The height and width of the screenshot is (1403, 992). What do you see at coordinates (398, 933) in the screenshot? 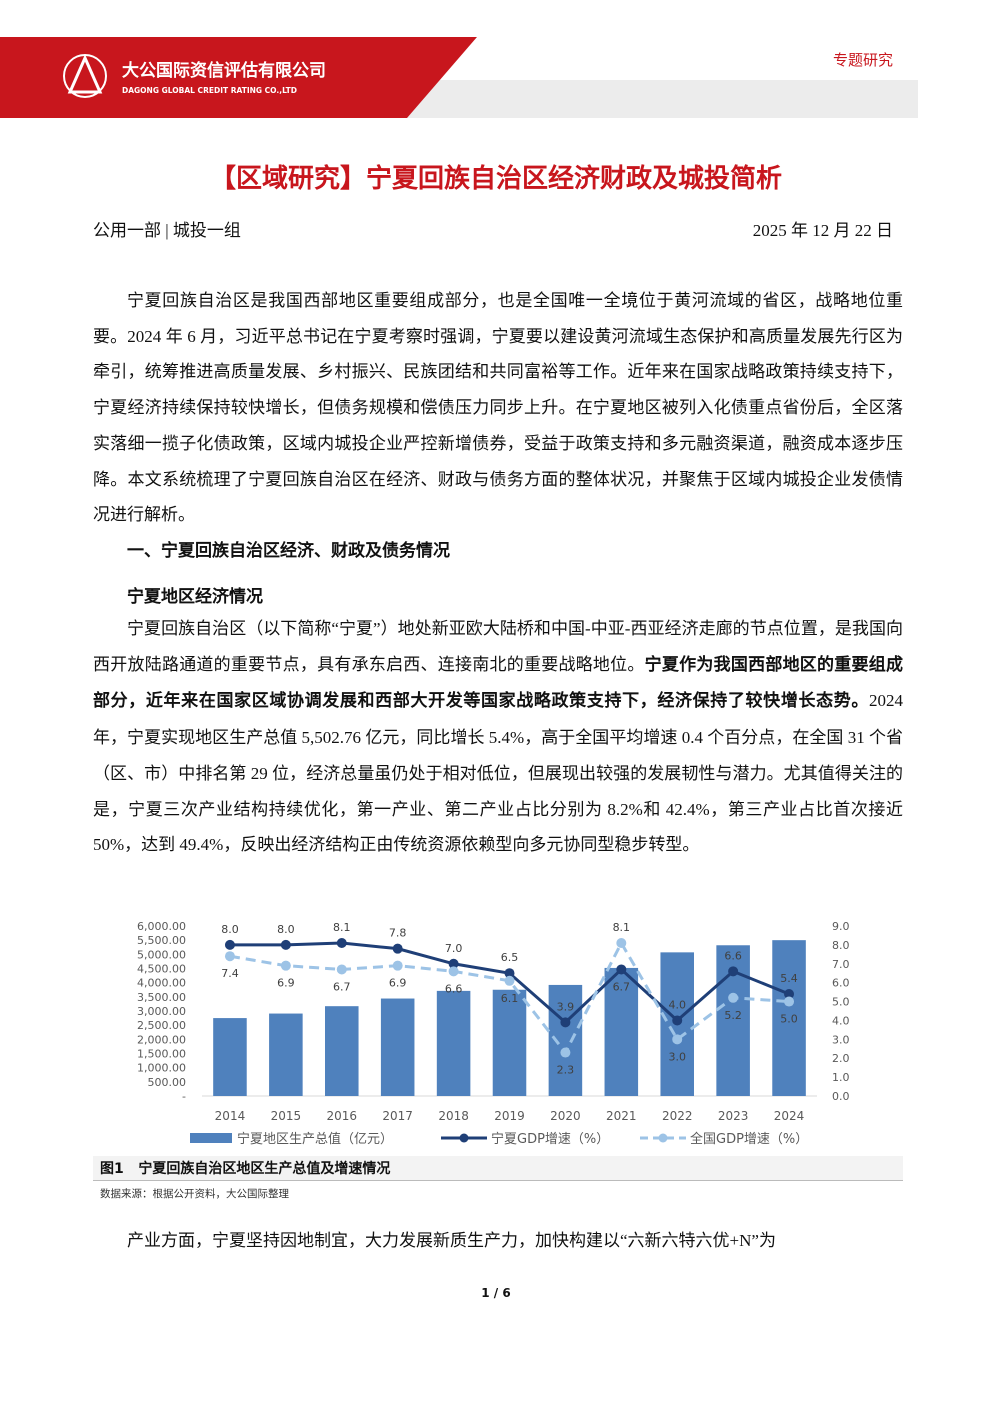
I see `data-label: 7.8` at bounding box center [398, 933].